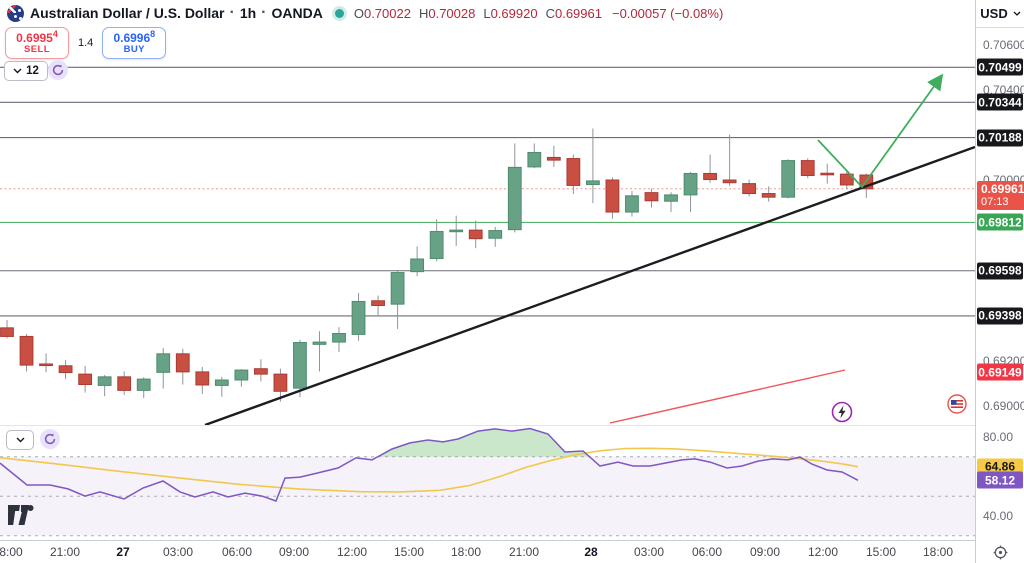  I want to click on rsi-legend-collapse-button, so click(20, 440).